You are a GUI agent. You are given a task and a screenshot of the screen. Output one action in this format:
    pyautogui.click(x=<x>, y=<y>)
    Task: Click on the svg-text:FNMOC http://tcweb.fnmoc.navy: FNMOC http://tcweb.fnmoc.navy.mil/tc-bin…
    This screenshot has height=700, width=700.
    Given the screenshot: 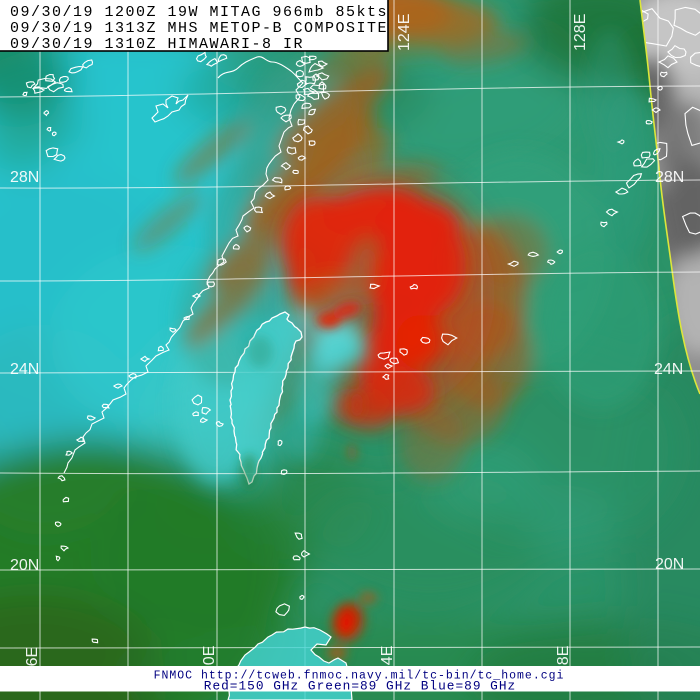 What is the action you would take?
    pyautogui.click(x=359, y=676)
    